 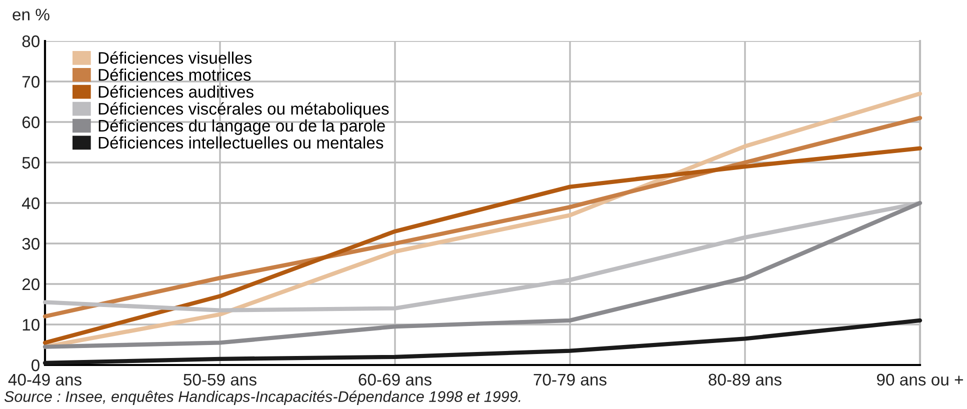 I want to click on y-tick-label: 20, so click(x=31, y=284).